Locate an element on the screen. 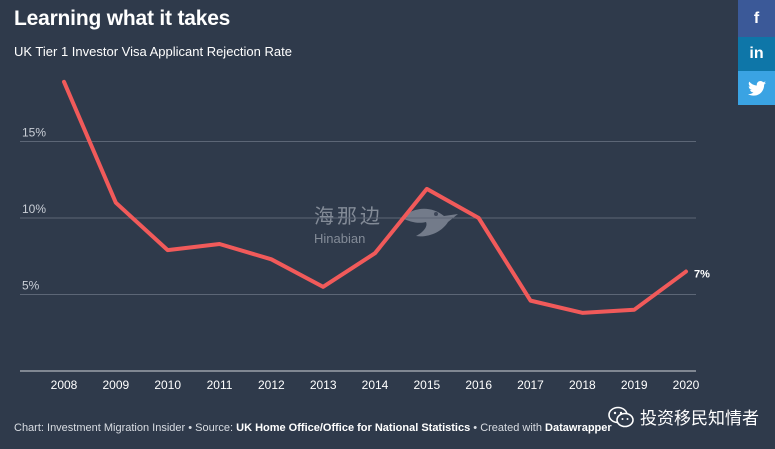 The height and width of the screenshot is (449, 775). footer-tool-link: Datawrapper is located at coordinates (578, 428).